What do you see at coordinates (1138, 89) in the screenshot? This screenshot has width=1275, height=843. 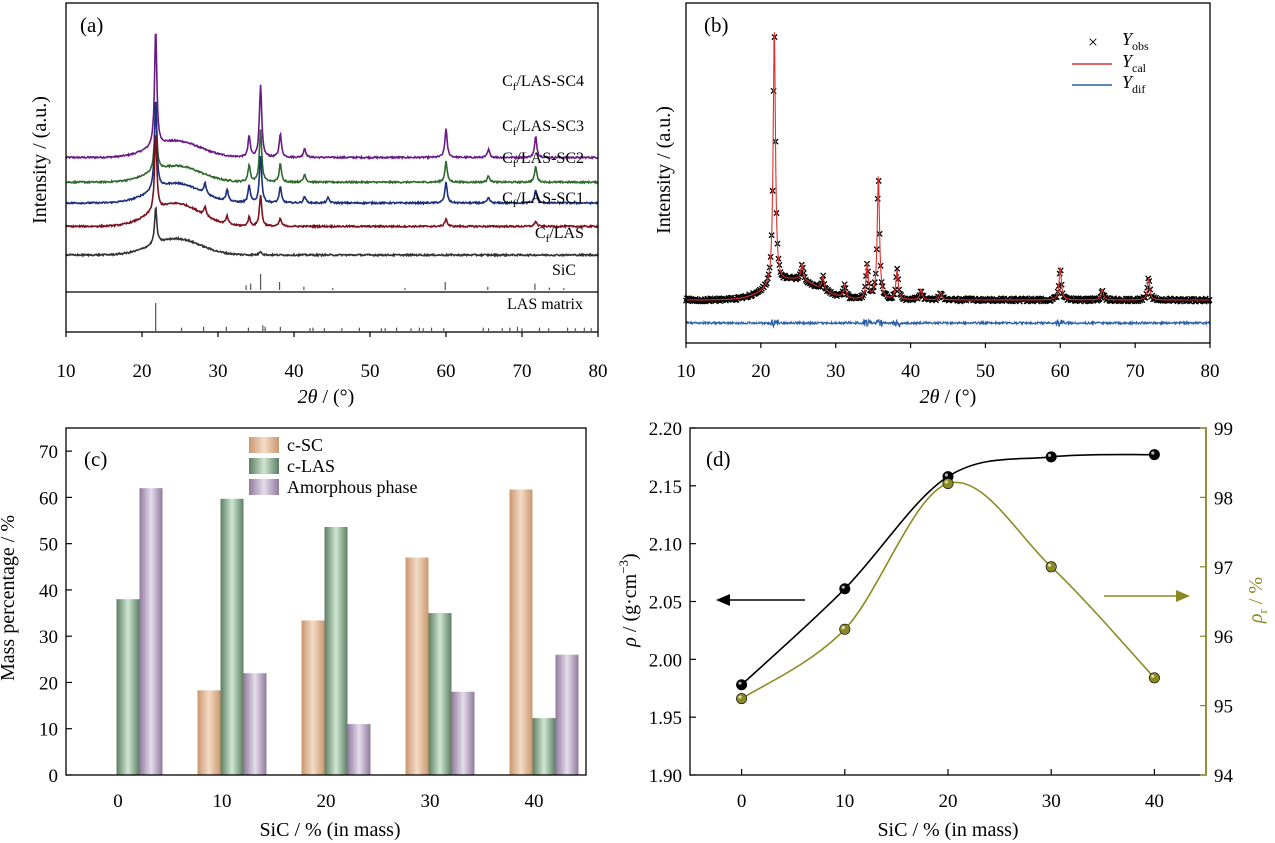 I see `legend-dif-sub: dif` at bounding box center [1138, 89].